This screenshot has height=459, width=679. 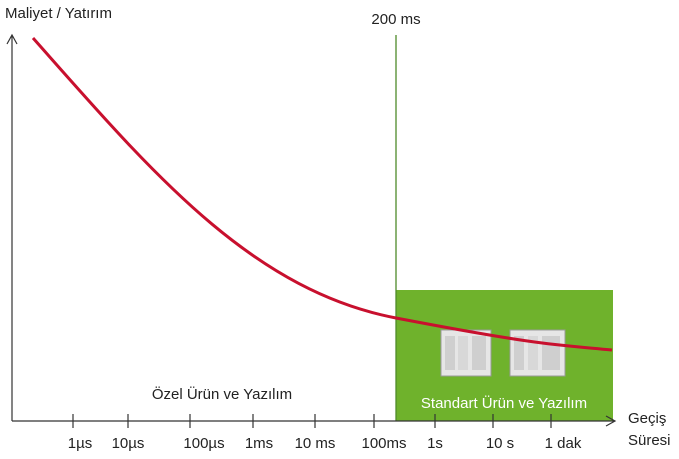 What do you see at coordinates (383, 443) in the screenshot?
I see `x-tick-label: 100ms` at bounding box center [383, 443].